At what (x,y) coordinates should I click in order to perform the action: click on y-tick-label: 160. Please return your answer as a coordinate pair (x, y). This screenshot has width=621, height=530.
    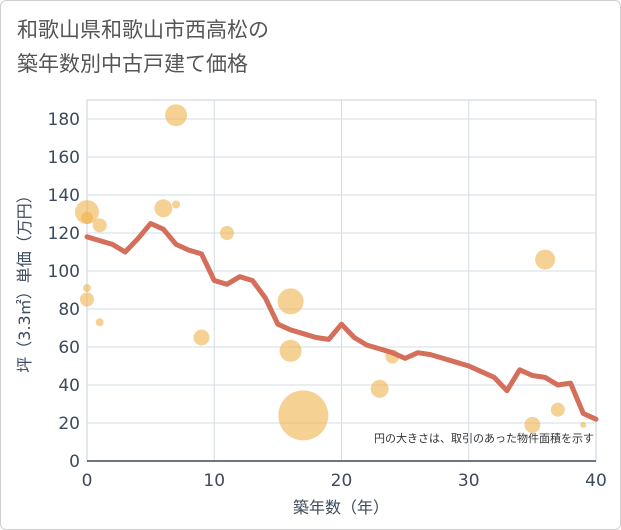
    Looking at the image, I should click on (64, 158).